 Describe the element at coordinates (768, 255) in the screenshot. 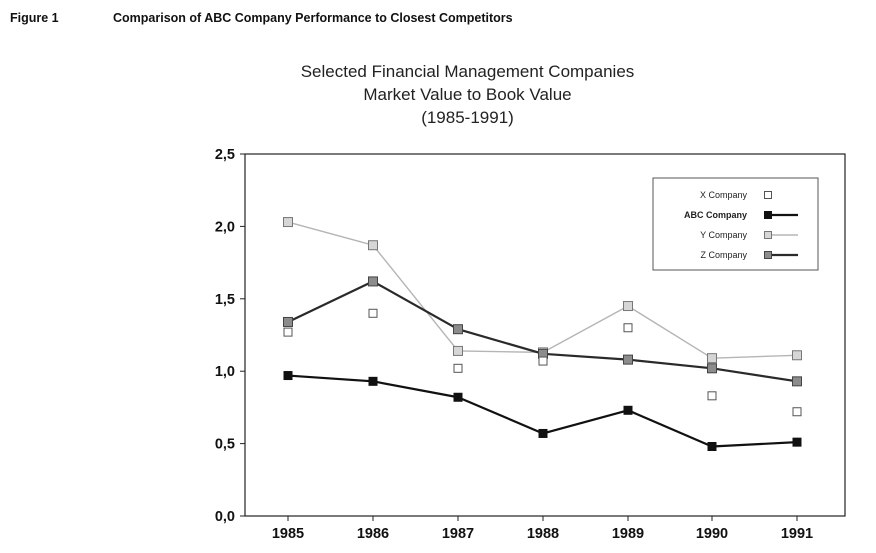

I see `legend-marker-z-company` at that location.